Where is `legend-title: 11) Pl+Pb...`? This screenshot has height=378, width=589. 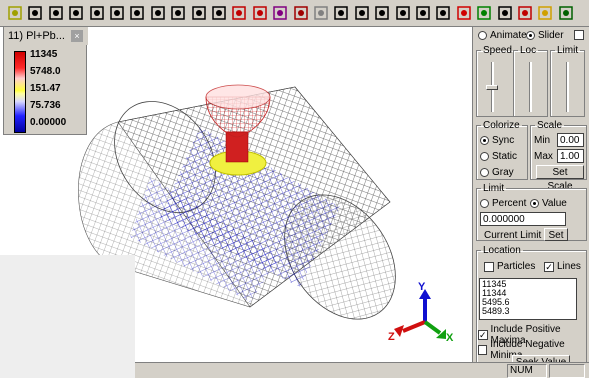 legend-title: 11) Pl+Pb... is located at coordinates (46, 36).